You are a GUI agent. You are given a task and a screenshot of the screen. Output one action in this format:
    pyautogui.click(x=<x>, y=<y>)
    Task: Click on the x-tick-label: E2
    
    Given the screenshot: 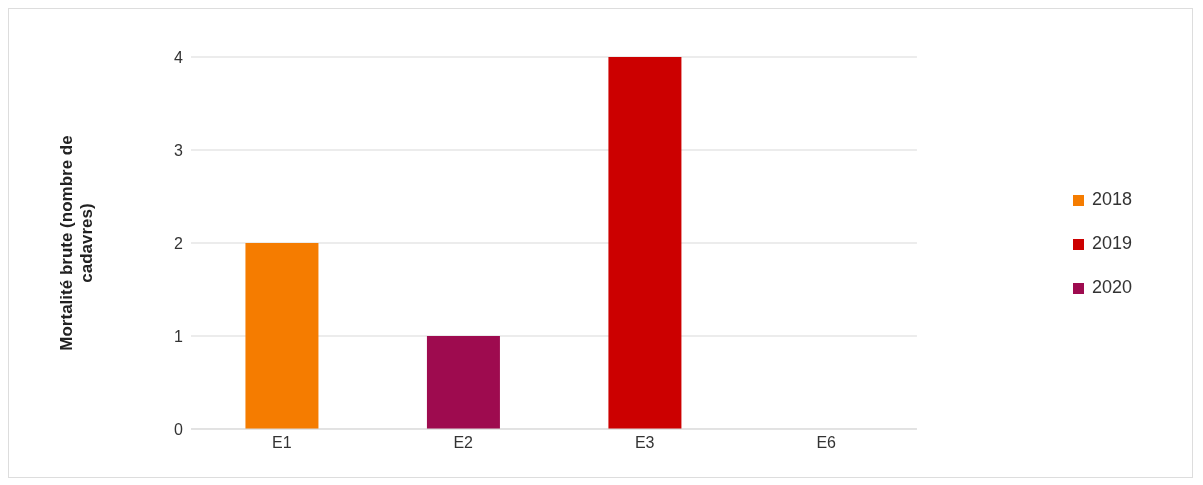 What is the action you would take?
    pyautogui.click(x=463, y=443)
    